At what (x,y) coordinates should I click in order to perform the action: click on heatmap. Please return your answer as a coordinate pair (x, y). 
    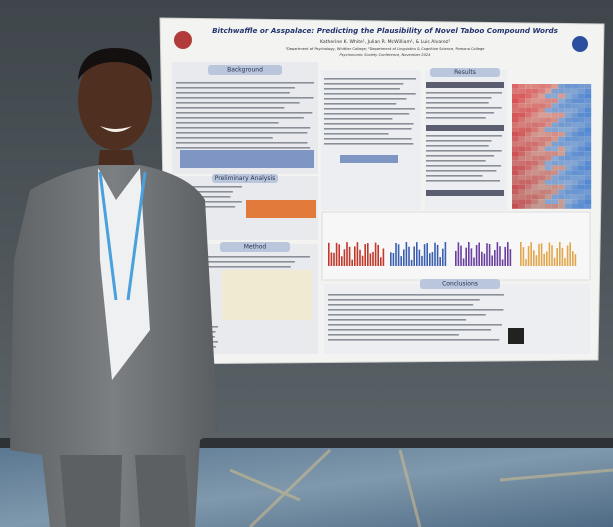
    Looking at the image, I should click on (552, 146).